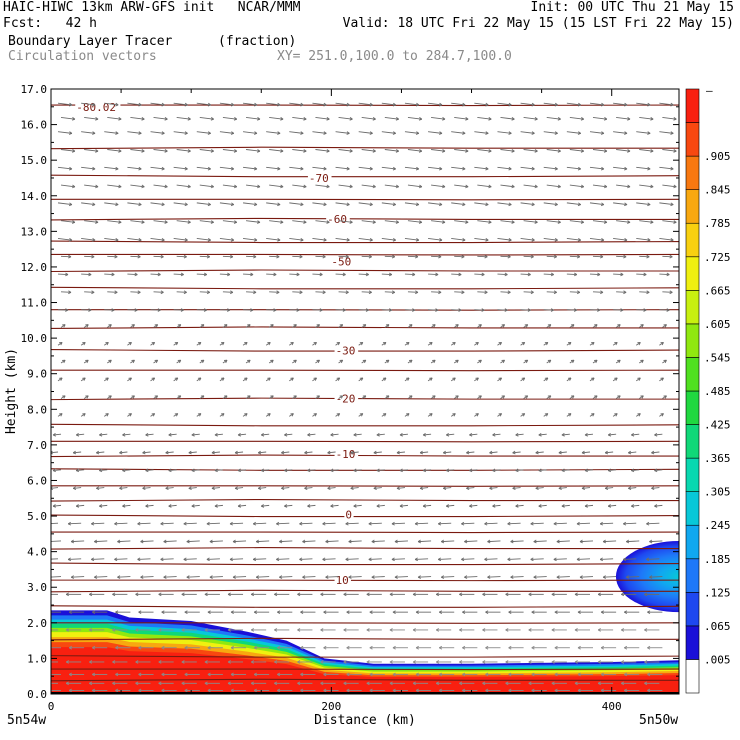 This screenshot has height=740, width=740. I want to click on isotherm-line, so click(365, 327).